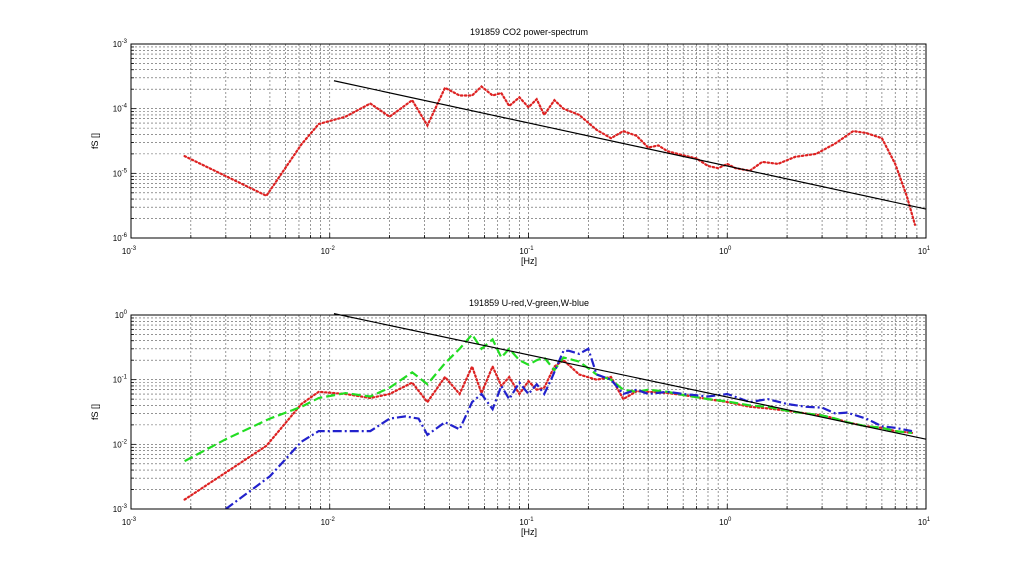 Image resolution: width=1023 pixels, height=572 pixels. I want to click on y-tick-label: 10⁻⁵, so click(120, 173).